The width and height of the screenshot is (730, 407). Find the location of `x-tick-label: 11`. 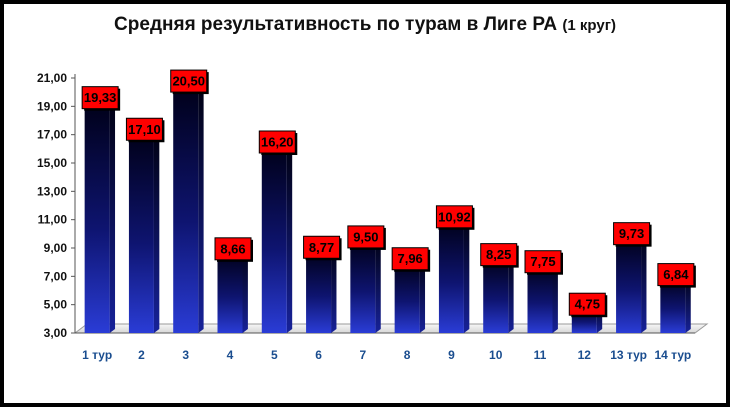

x-tick-label: 11 is located at coordinates (540, 355).